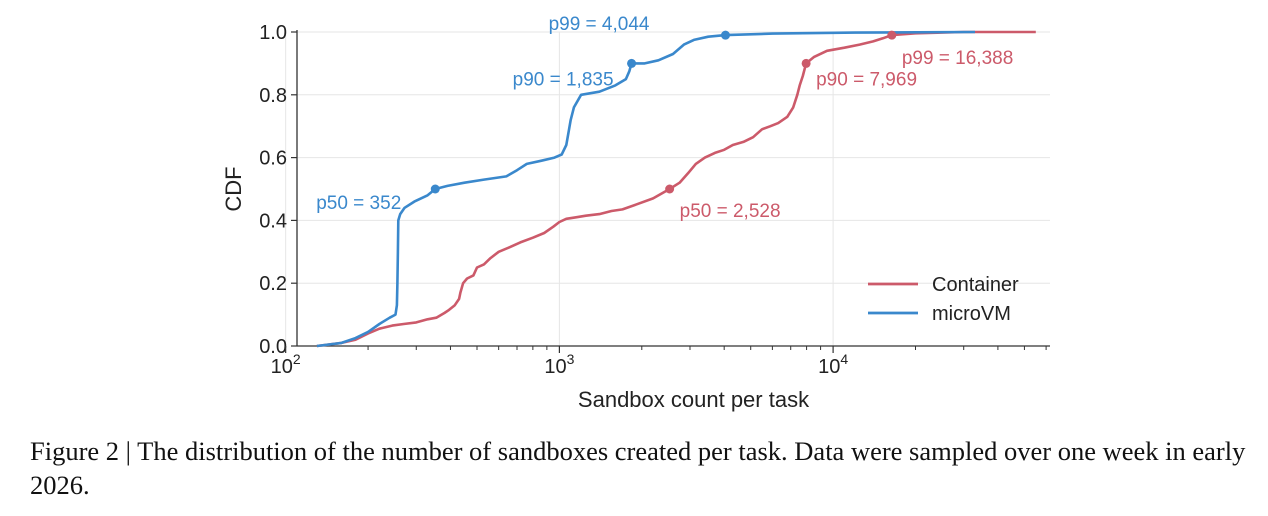 The image size is (1268, 516). What do you see at coordinates (233, 188) in the screenshot?
I see `y-axis-title: CDF` at bounding box center [233, 188].